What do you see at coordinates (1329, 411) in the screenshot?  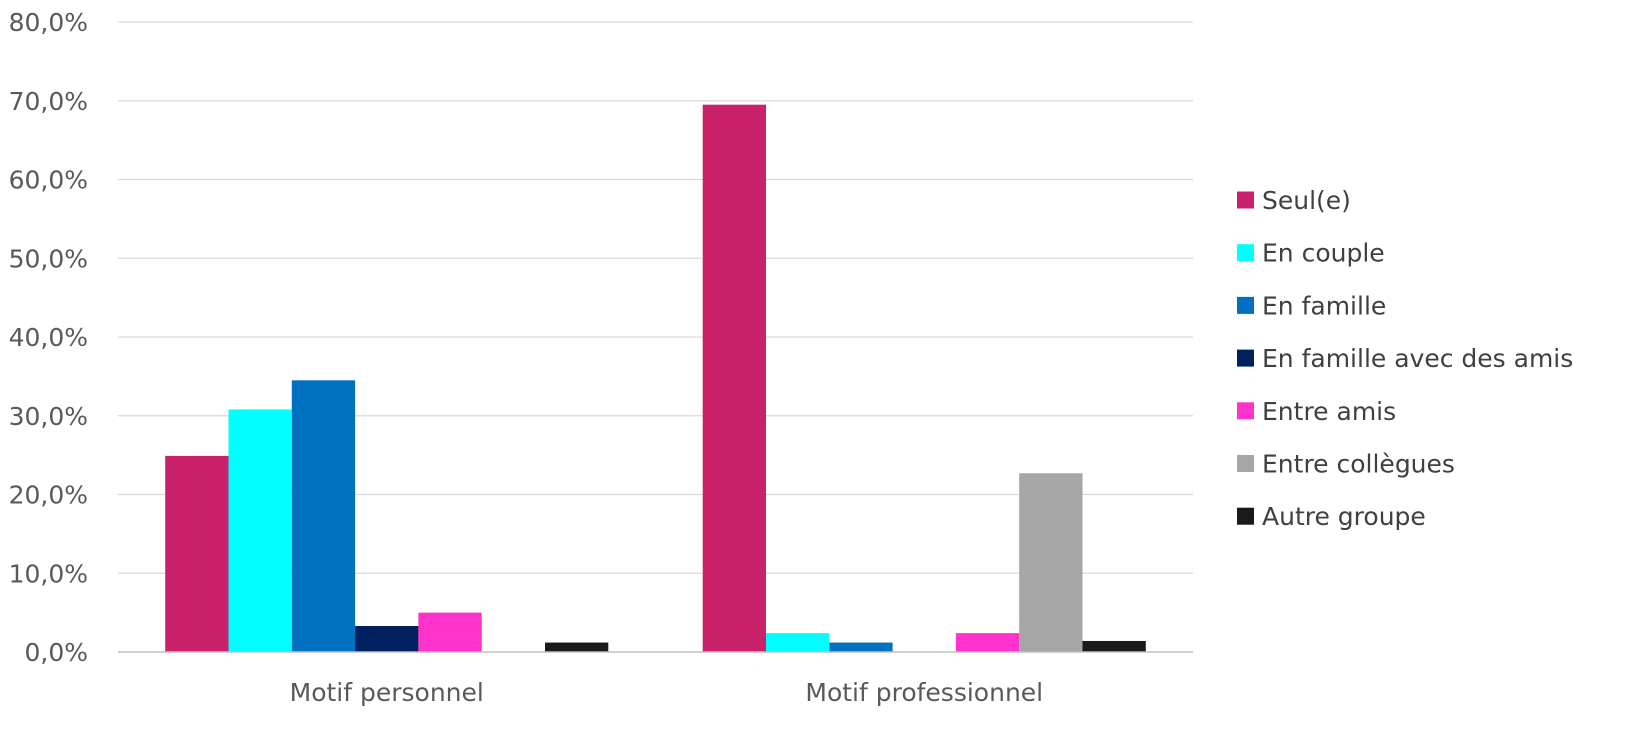 I see `legend-label: Entre amis` at bounding box center [1329, 411].